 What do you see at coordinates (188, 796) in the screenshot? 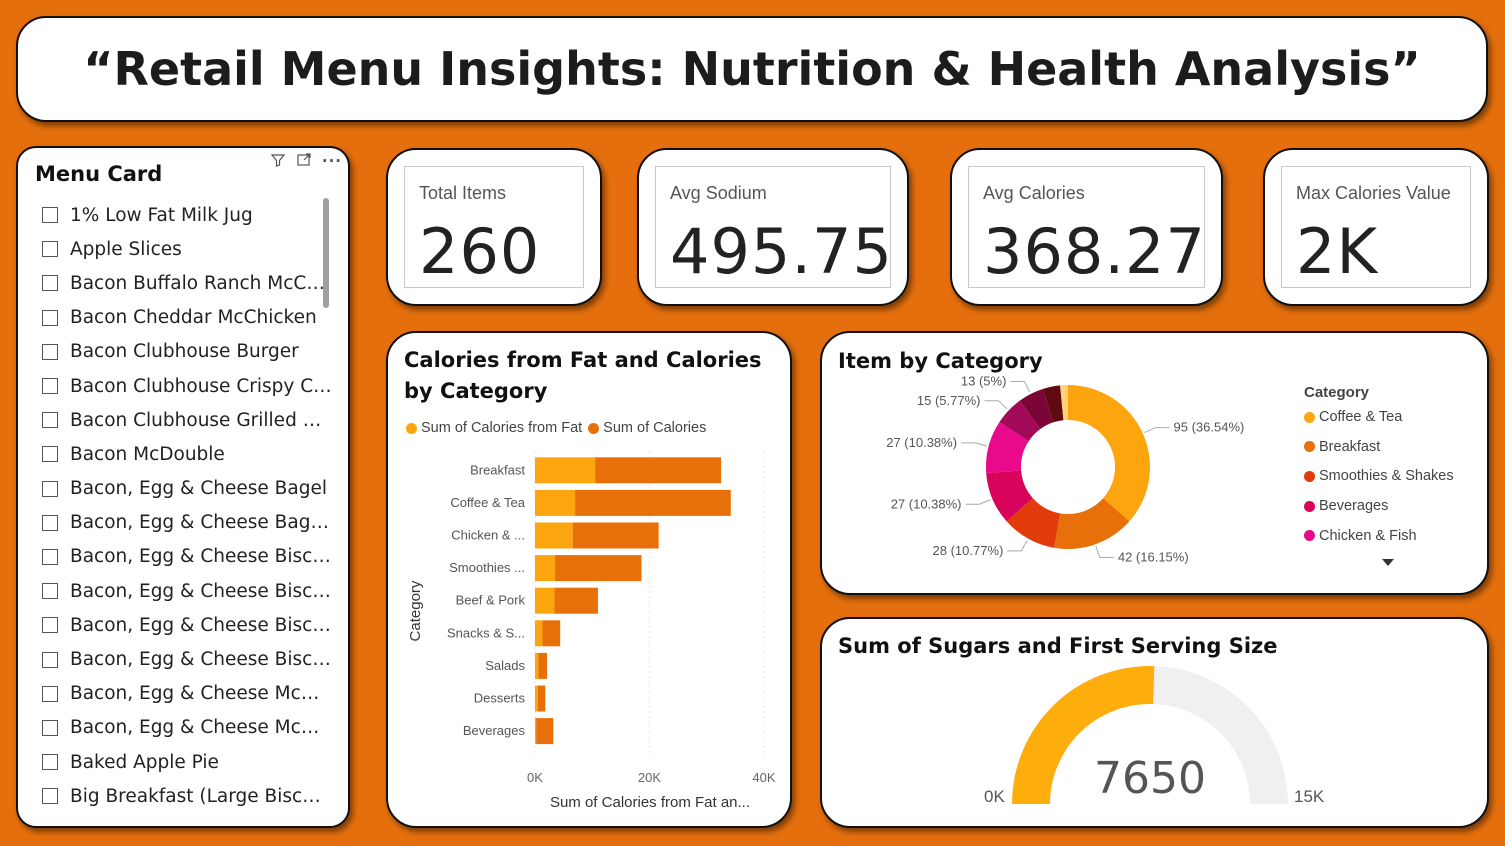
I see `slicer-item: Big Breakfast (Large Biscuit)` at bounding box center [188, 796].